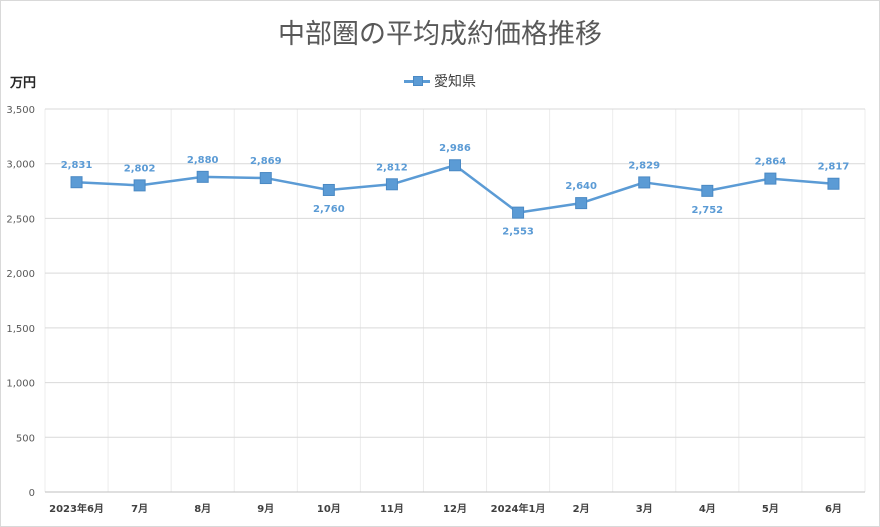 The height and width of the screenshot is (527, 880). What do you see at coordinates (581, 186) in the screenshot?
I see `data-label: 2,640` at bounding box center [581, 186].